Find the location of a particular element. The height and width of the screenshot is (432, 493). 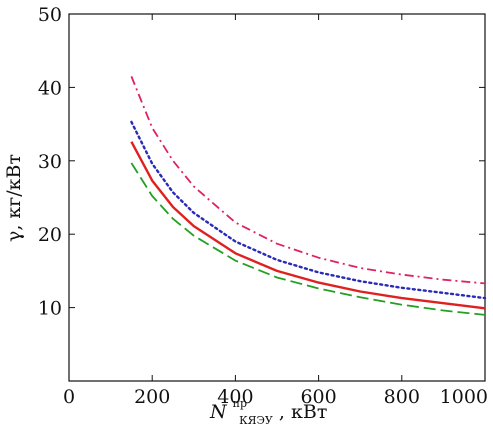

y-tick-label: 30 is located at coordinates (50, 162).